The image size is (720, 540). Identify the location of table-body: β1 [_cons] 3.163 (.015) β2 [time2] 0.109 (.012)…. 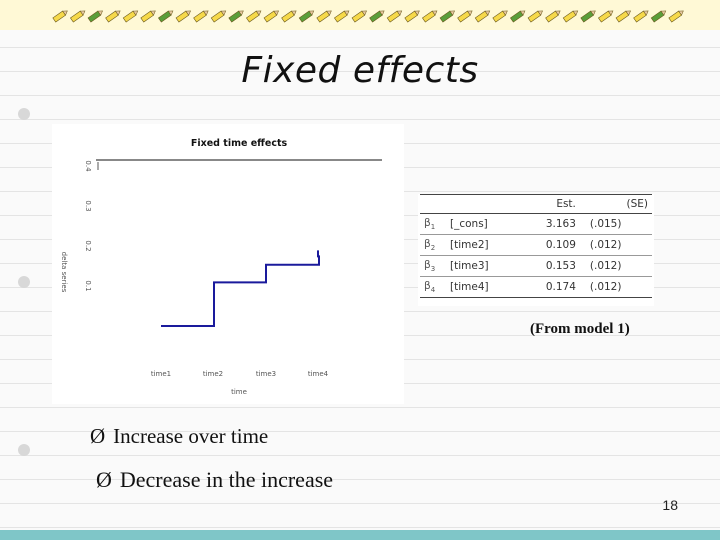
(536, 256).